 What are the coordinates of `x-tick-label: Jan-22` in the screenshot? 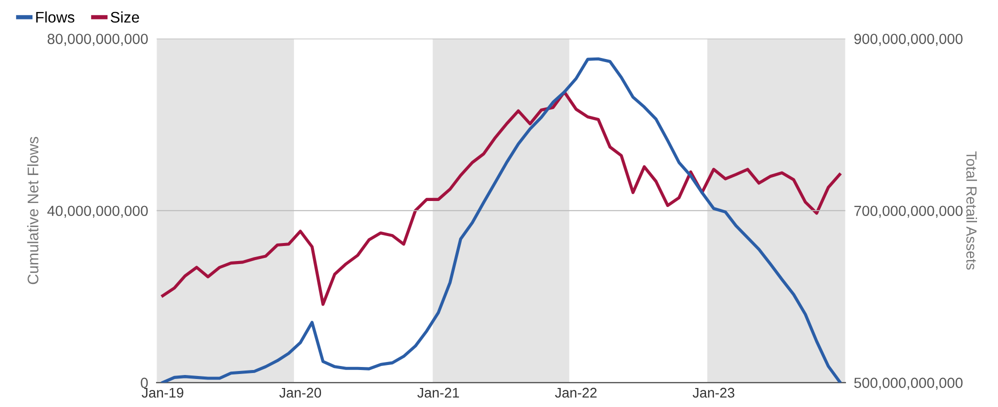 It's located at (576, 393).